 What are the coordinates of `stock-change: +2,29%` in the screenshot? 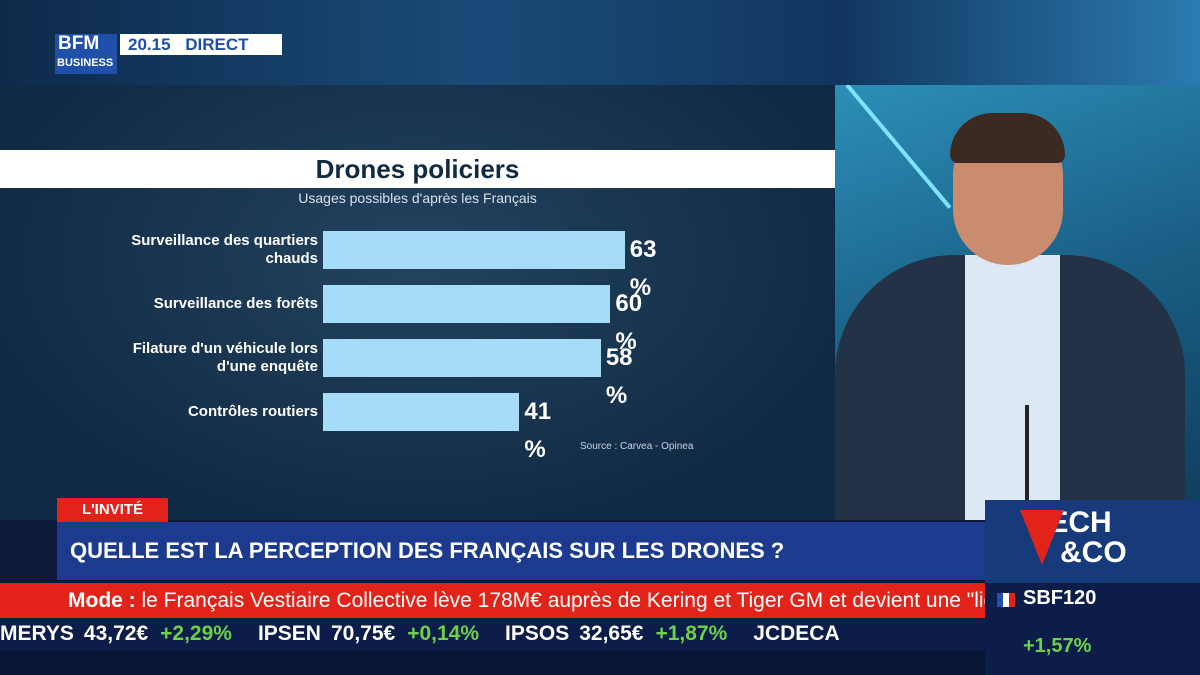 It's located at (196, 633).